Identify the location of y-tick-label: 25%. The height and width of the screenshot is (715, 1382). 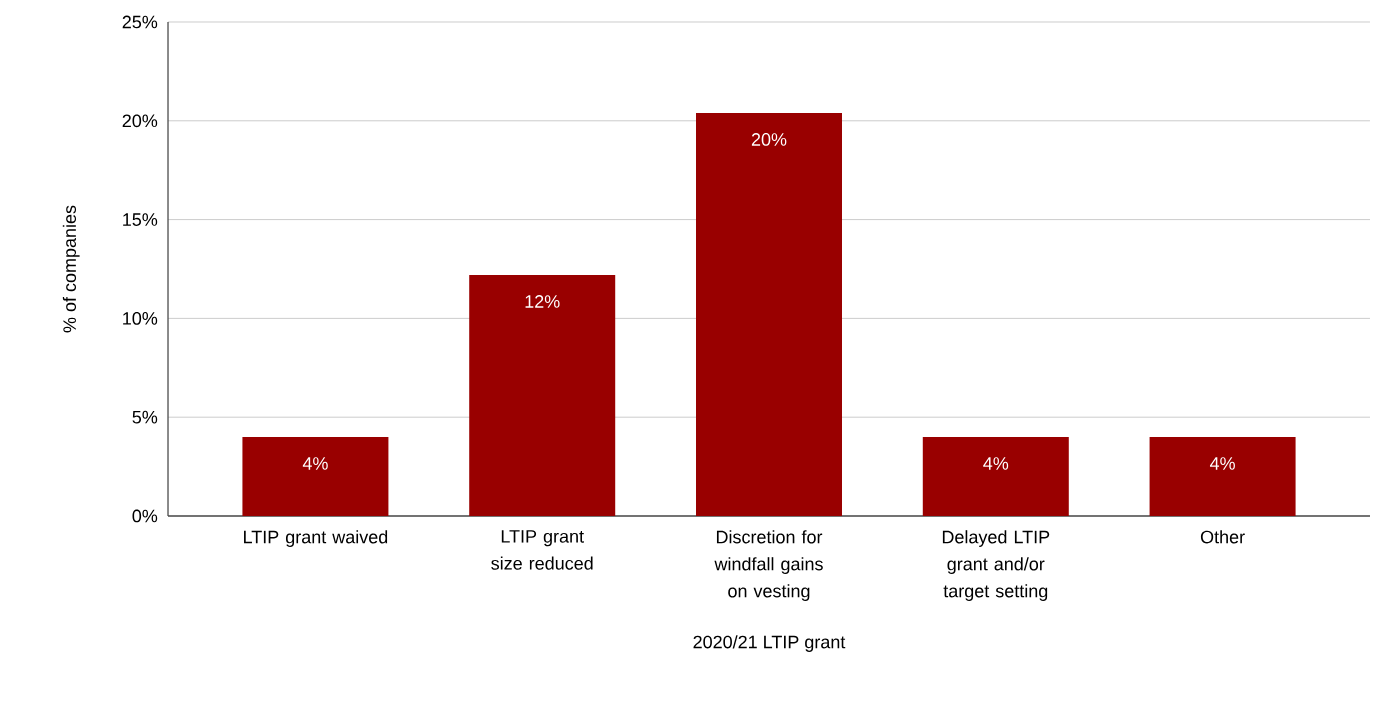
(140, 22).